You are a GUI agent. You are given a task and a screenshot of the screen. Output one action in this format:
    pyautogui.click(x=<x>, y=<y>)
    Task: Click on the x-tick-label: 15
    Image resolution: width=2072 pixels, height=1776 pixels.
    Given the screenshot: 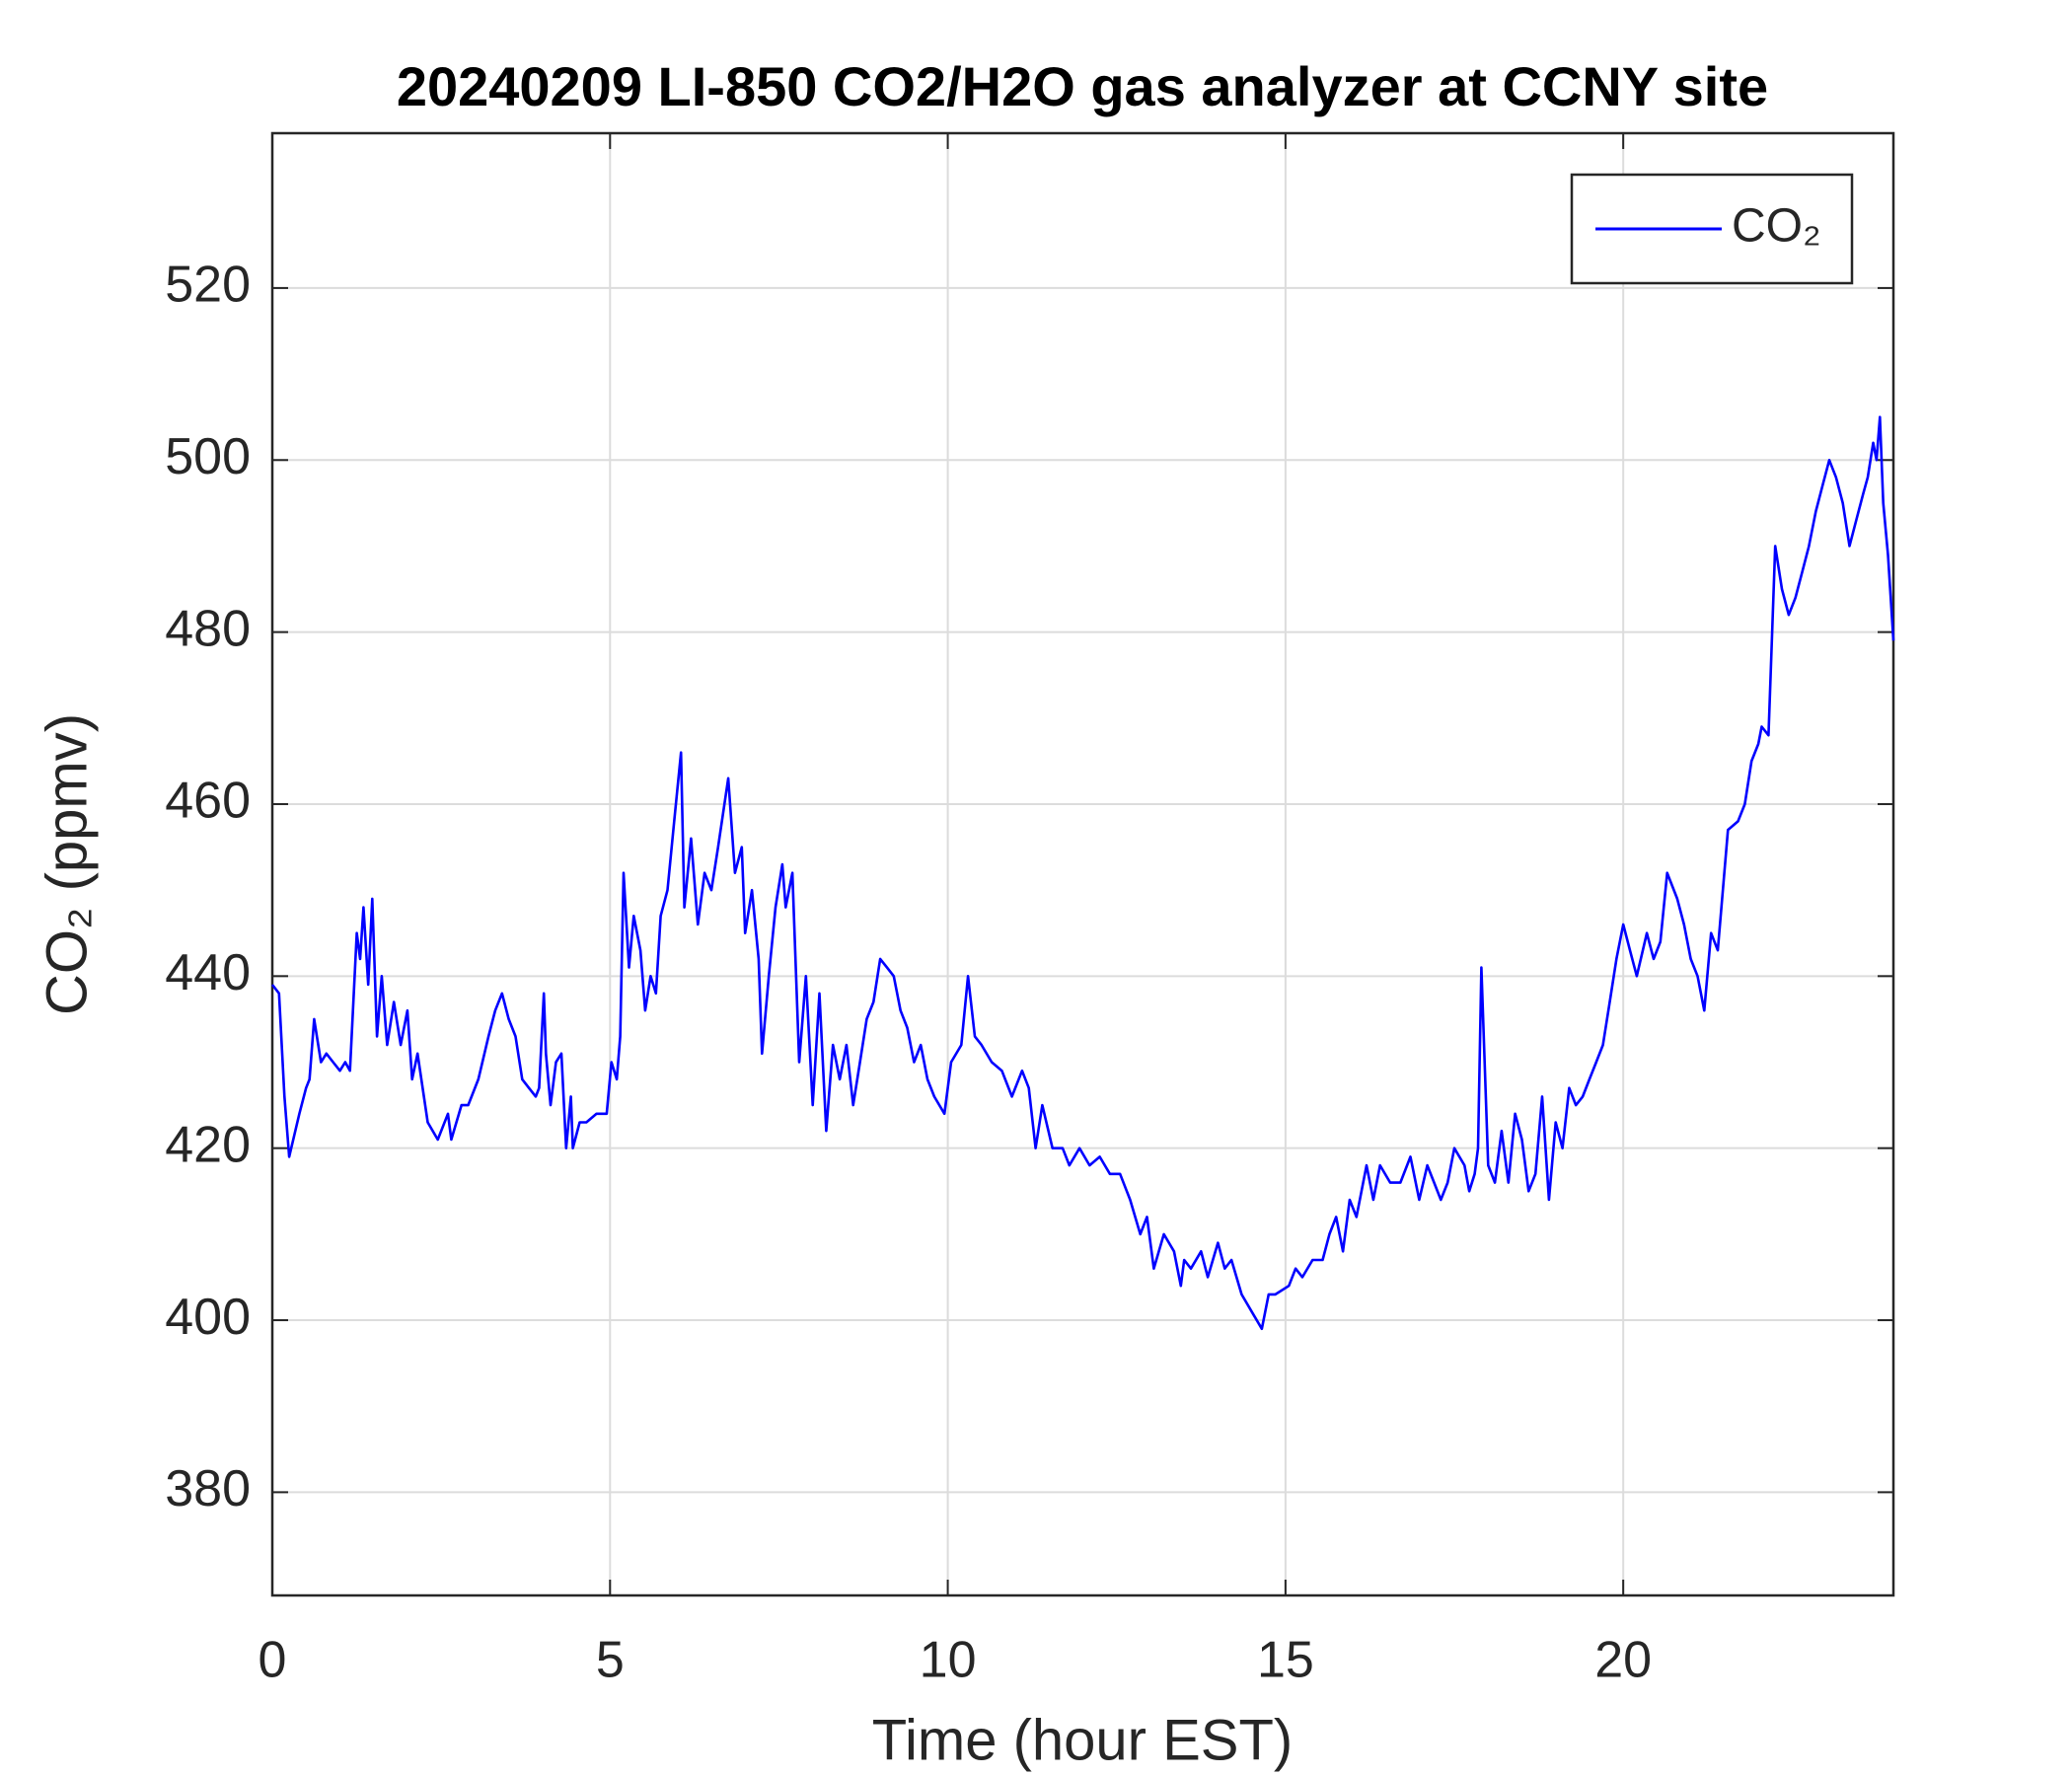 What is the action you would take?
    pyautogui.click(x=1285, y=1661)
    